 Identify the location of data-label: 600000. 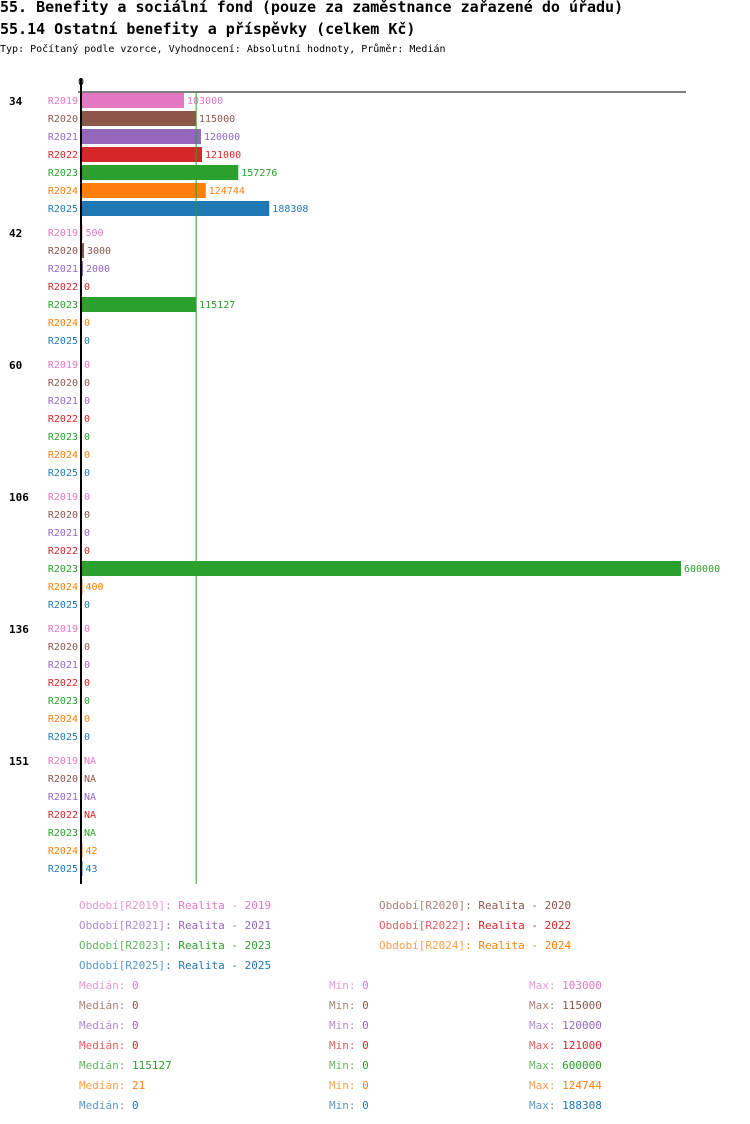
(702, 569).